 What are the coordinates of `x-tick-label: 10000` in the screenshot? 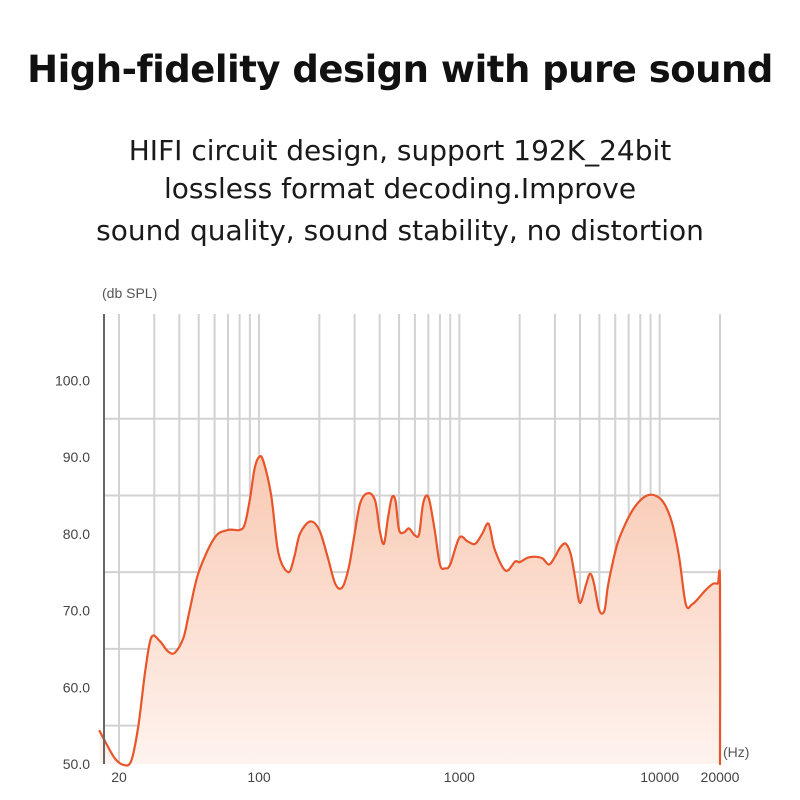 It's located at (659, 777).